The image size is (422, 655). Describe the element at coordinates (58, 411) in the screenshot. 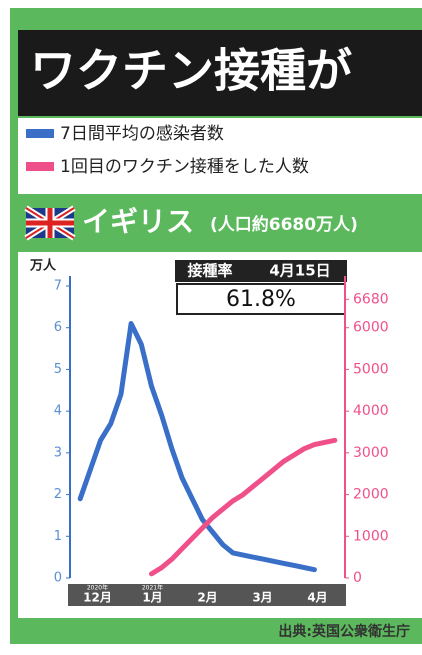

I see `y-tick-label: 4` at that location.